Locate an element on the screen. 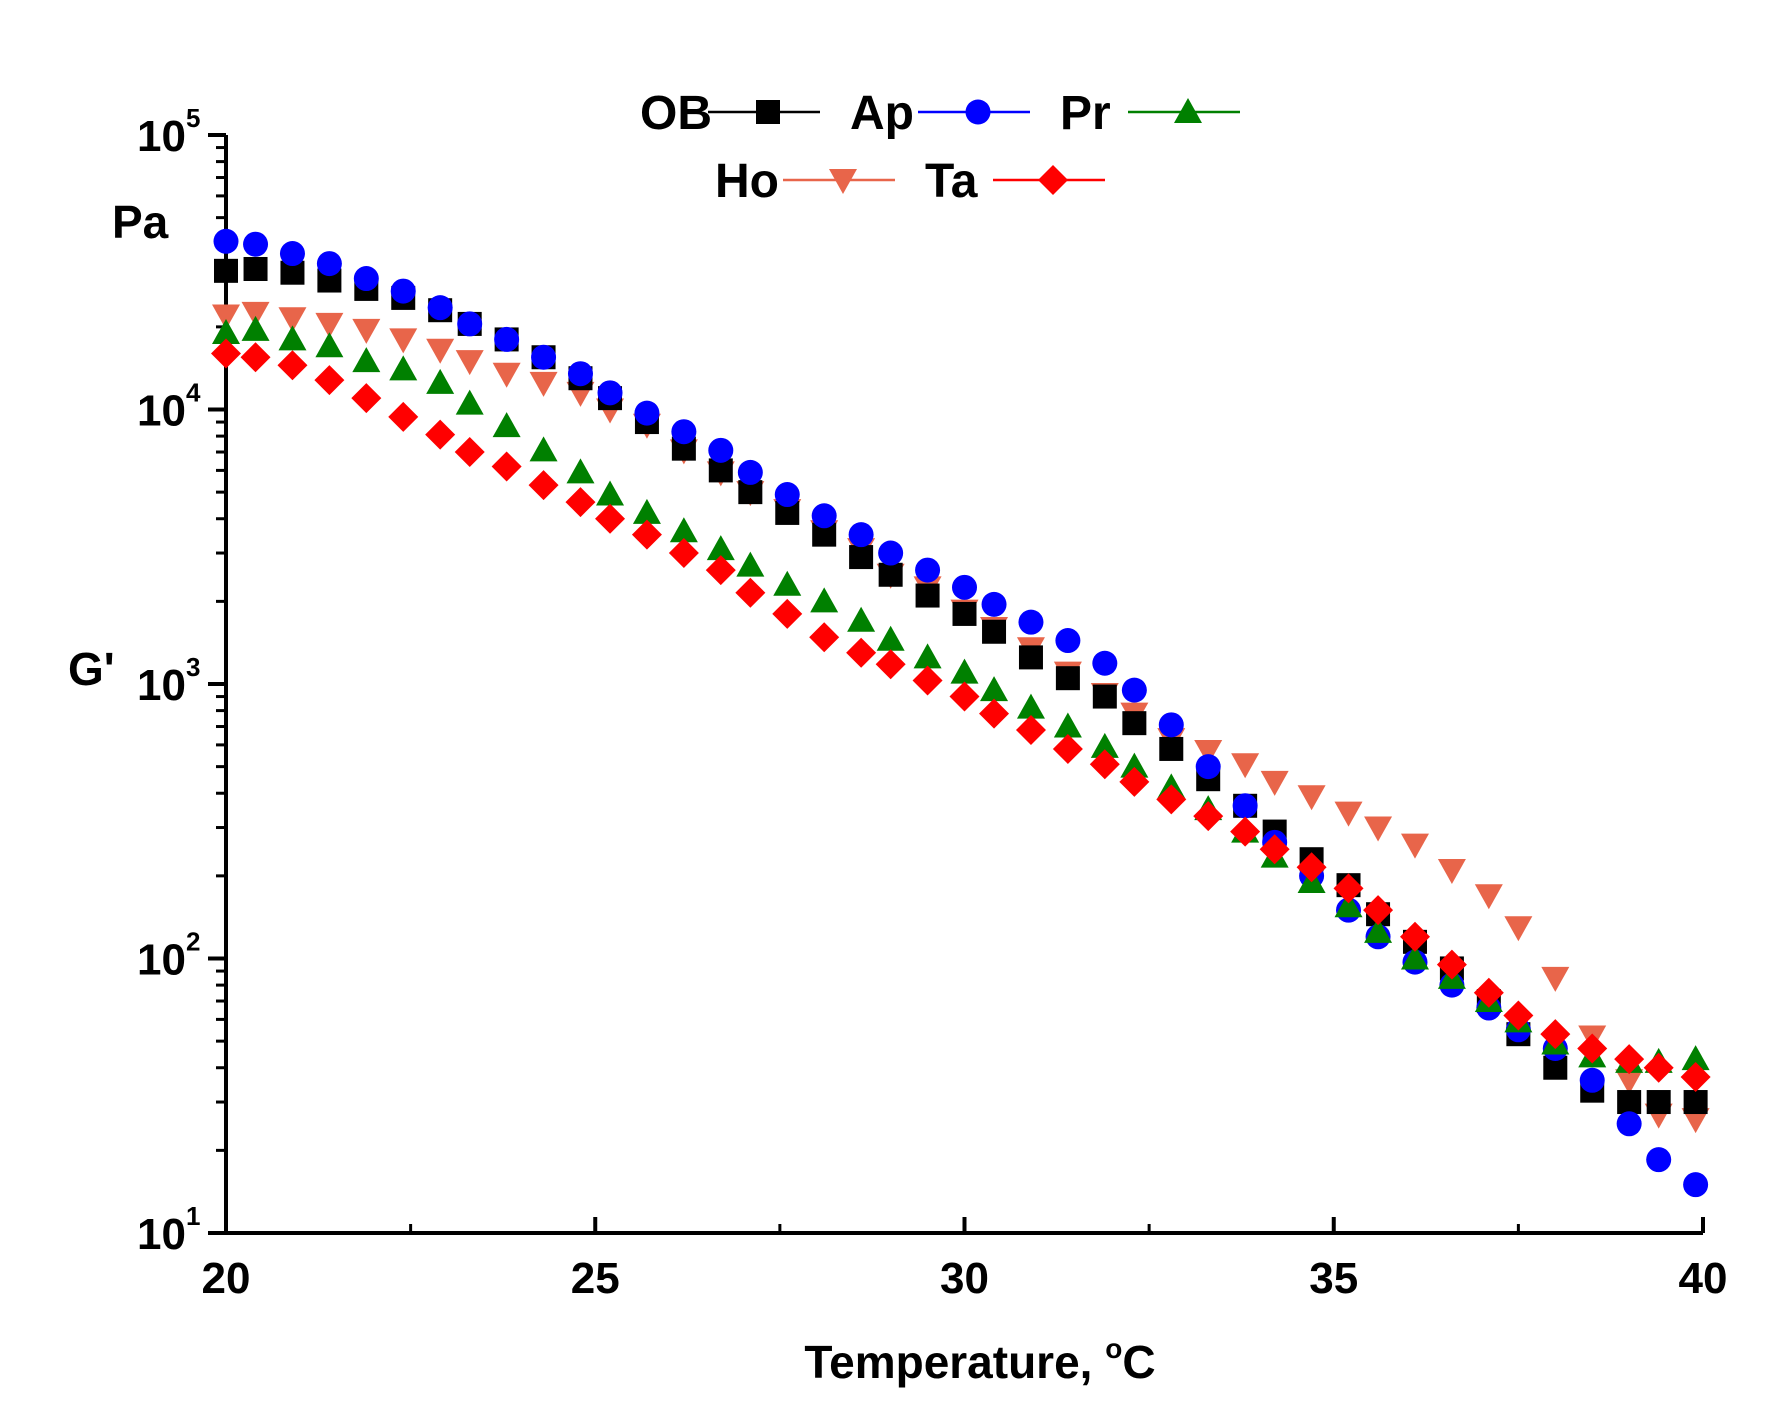 The height and width of the screenshot is (1411, 1779). legend-label: OB is located at coordinates (676, 113).